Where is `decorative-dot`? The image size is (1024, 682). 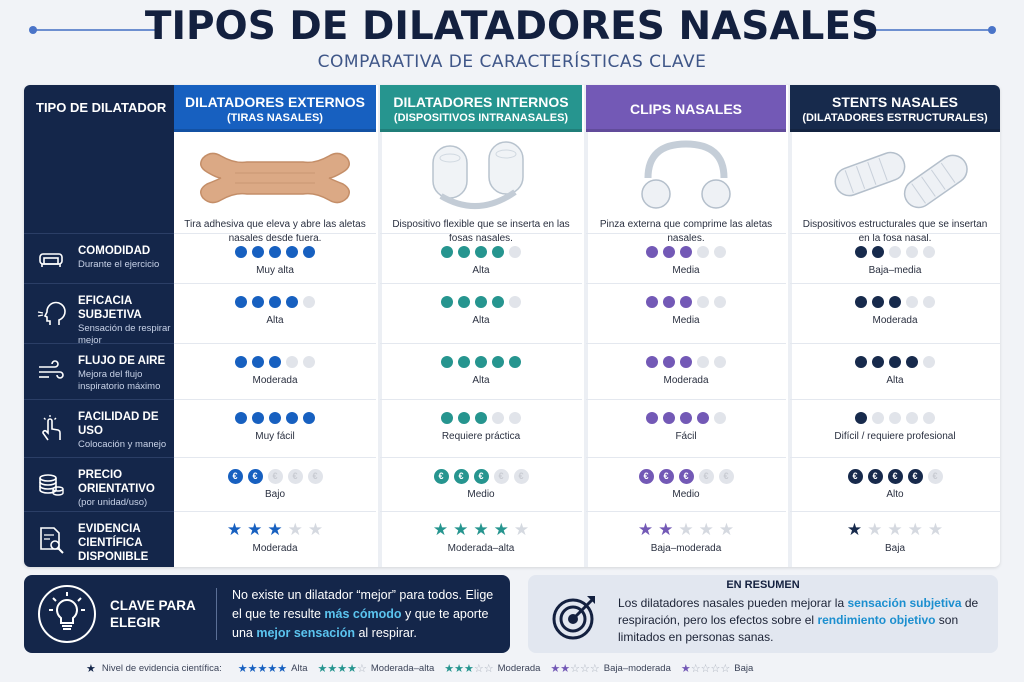
decorative-dot is located at coordinates (33, 30).